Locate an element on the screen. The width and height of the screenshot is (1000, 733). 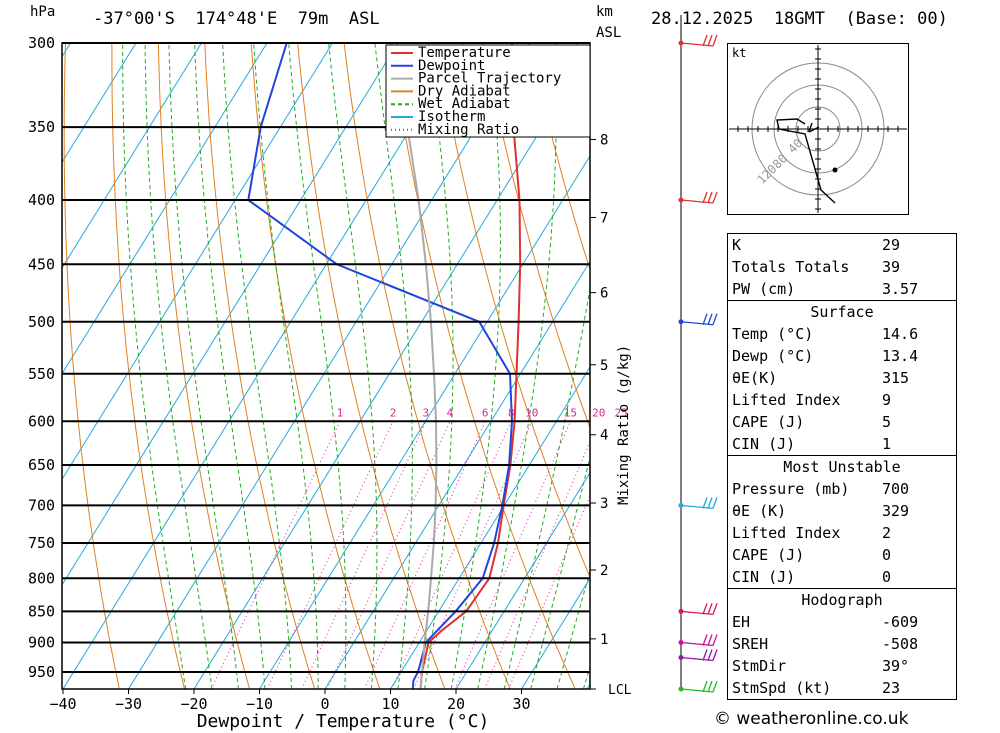
mixing-ratio-value-label: 6 is located at coordinates (485, 412).